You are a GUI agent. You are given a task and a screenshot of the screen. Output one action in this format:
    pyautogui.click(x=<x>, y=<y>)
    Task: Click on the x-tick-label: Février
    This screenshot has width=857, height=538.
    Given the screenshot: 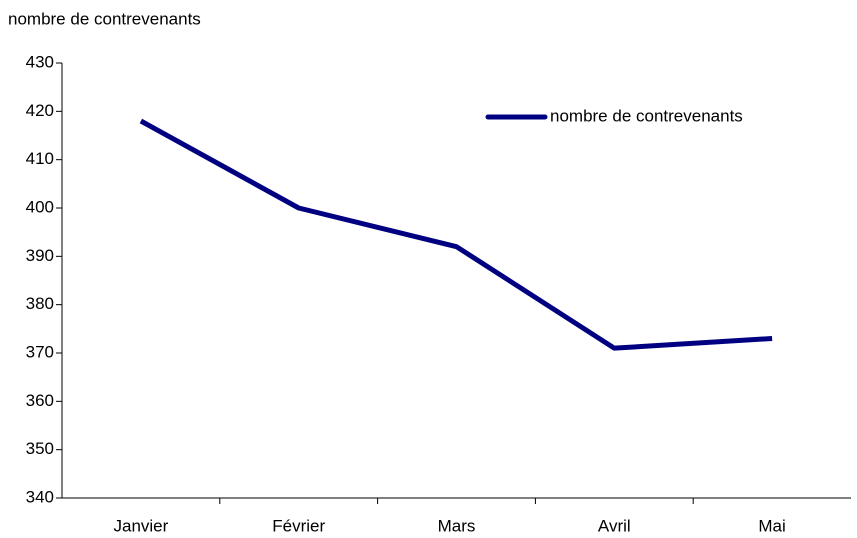 What is the action you would take?
    pyautogui.click(x=298, y=525)
    